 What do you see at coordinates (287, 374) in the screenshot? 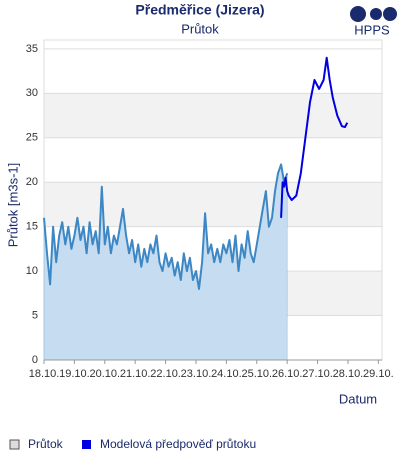
I see `x-tick-label: 26.10.` at bounding box center [287, 374].